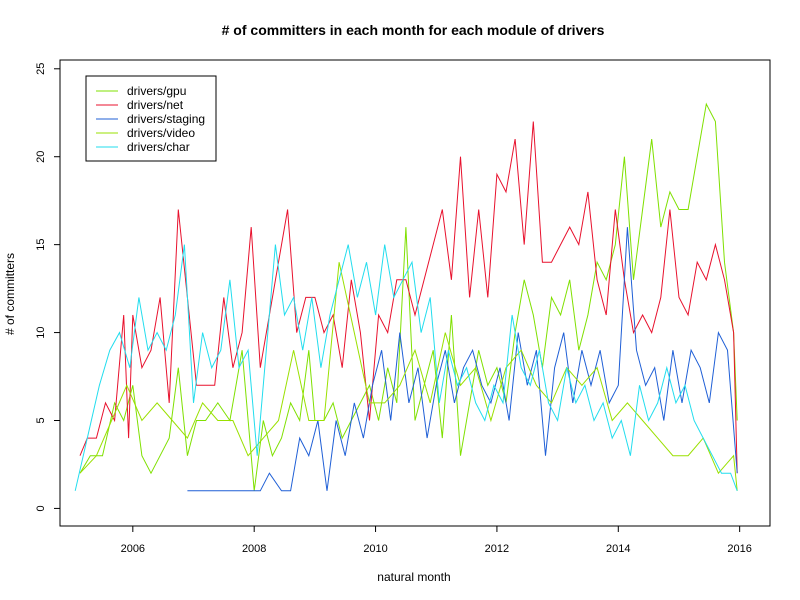  I want to click on legend-label: drivers/net, so click(155, 105).